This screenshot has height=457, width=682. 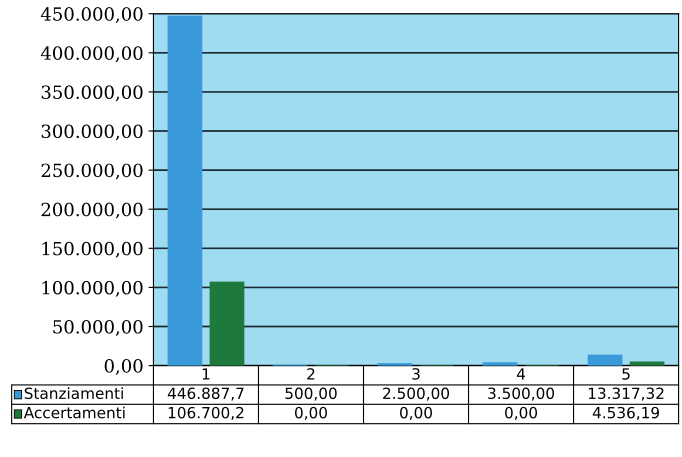 What do you see at coordinates (626, 413) in the screenshot?
I see `data-label: 4.536,19` at bounding box center [626, 413].